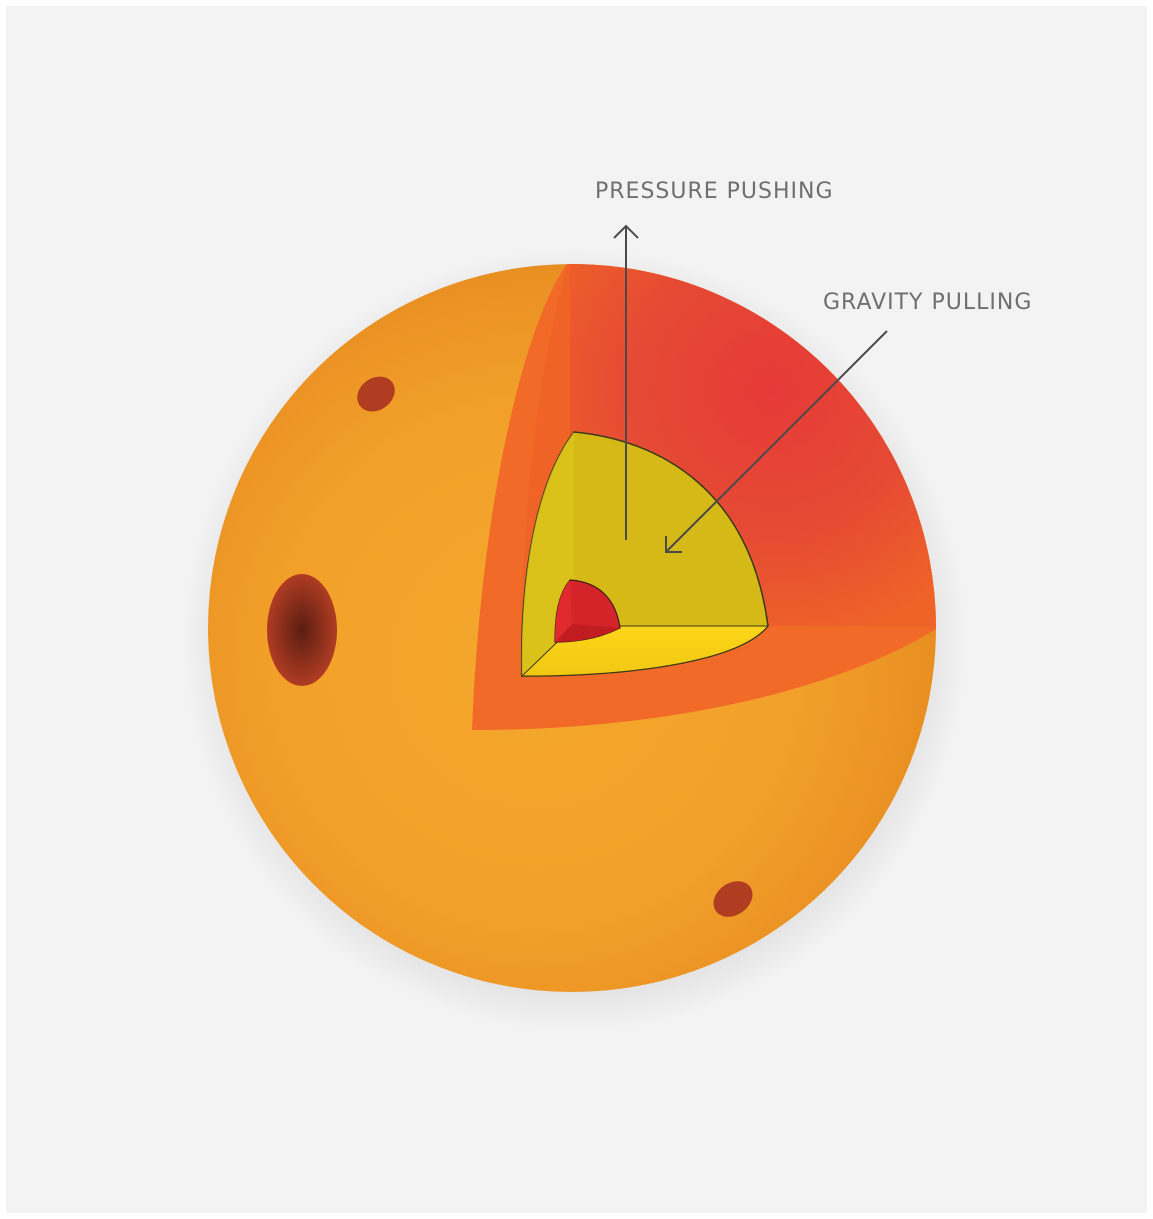  Describe the element at coordinates (302, 630) in the screenshot. I see `surface-spot-large` at that location.